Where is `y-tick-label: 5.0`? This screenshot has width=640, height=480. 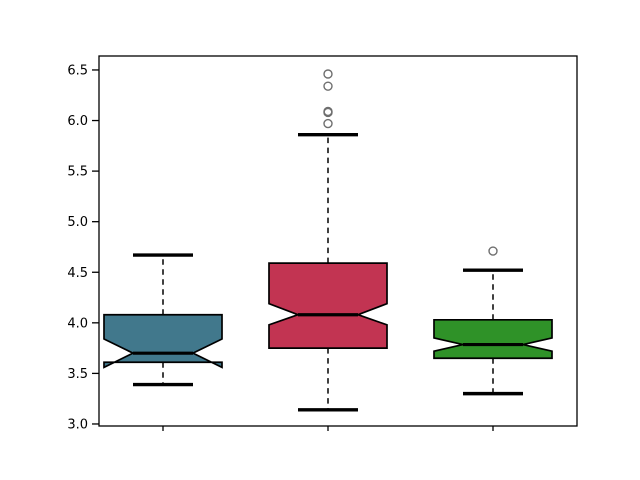 y-tick-label: 5.0 is located at coordinates (77, 222).